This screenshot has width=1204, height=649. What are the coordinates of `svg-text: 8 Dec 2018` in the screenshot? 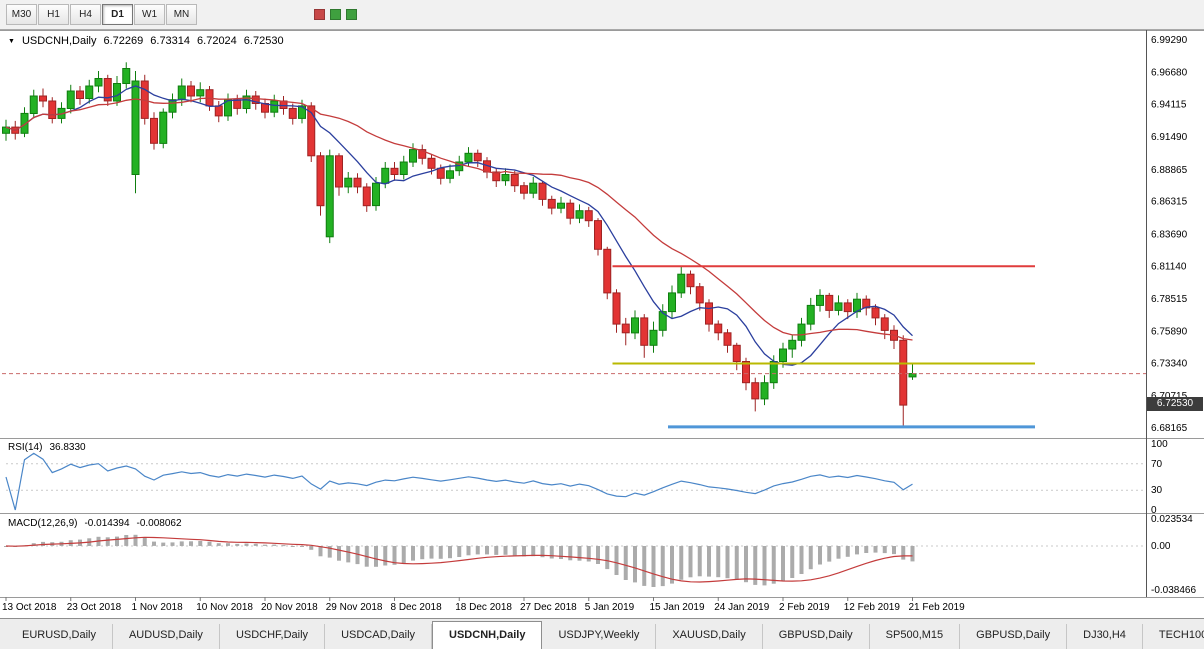 It's located at (417, 607).